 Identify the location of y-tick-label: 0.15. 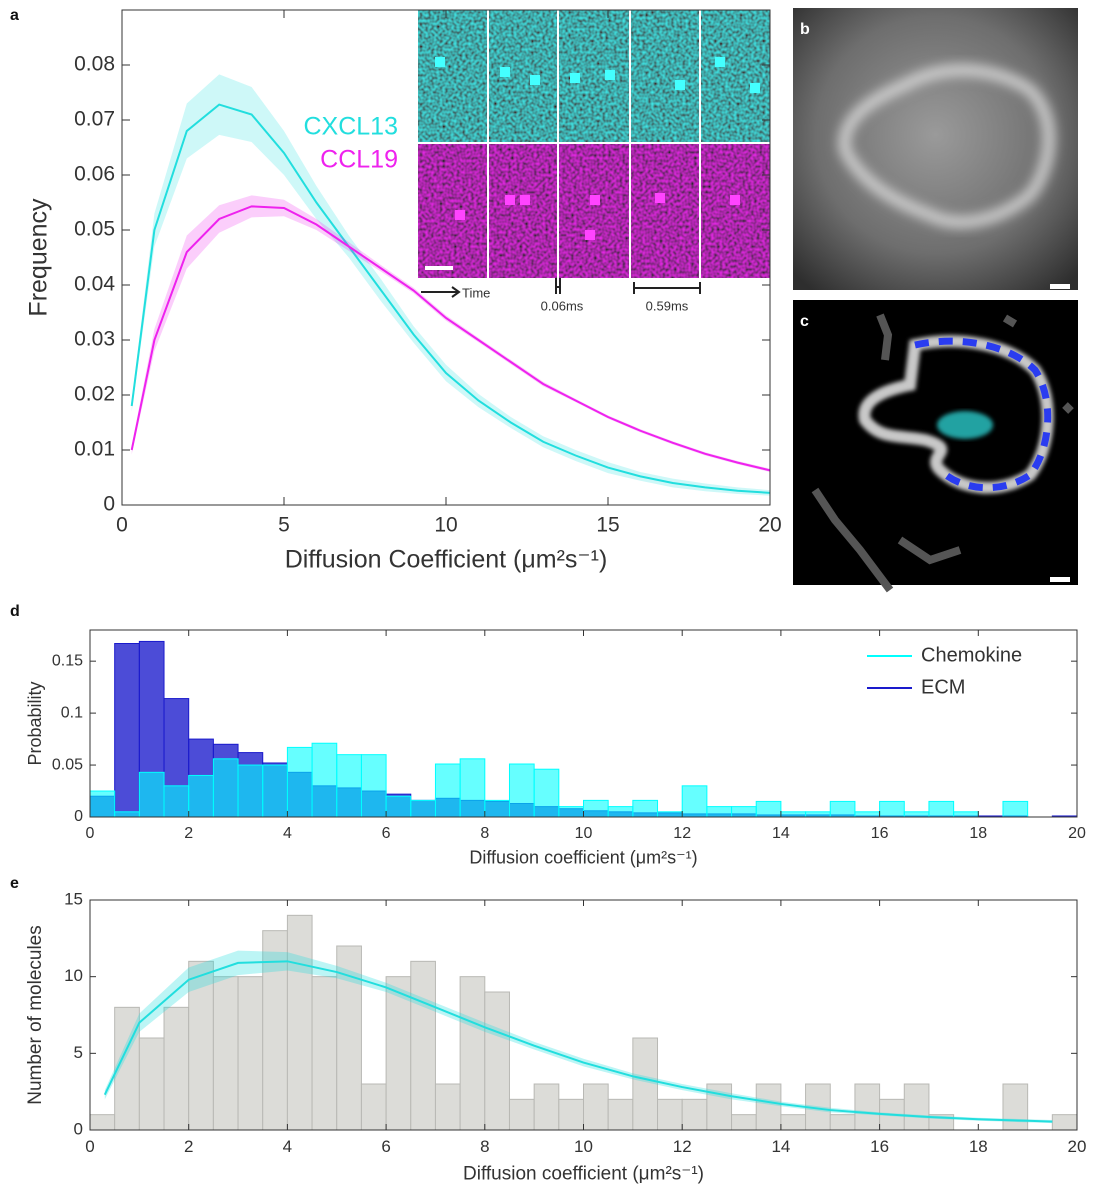
(67, 660).